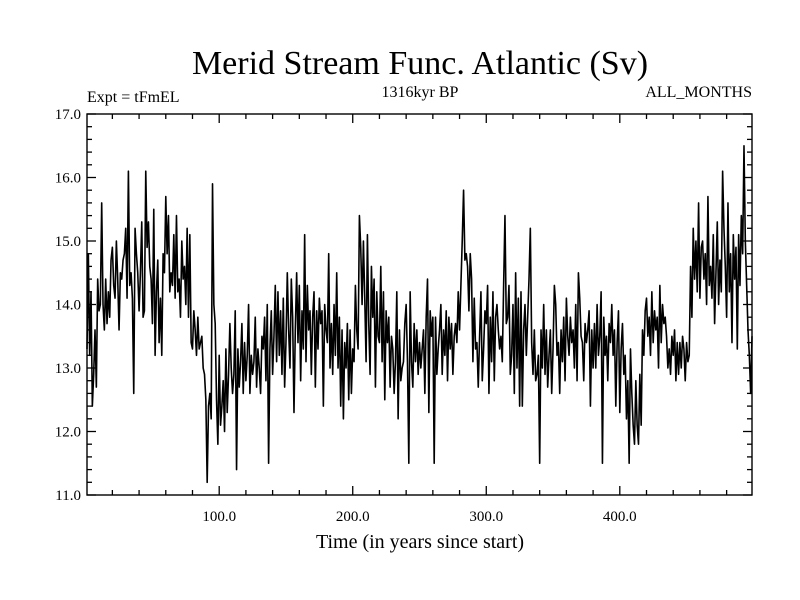 The width and height of the screenshot is (800, 600). What do you see at coordinates (698, 92) in the screenshot?
I see `chart-subtitle-right: ALL_MONTHS` at bounding box center [698, 92].